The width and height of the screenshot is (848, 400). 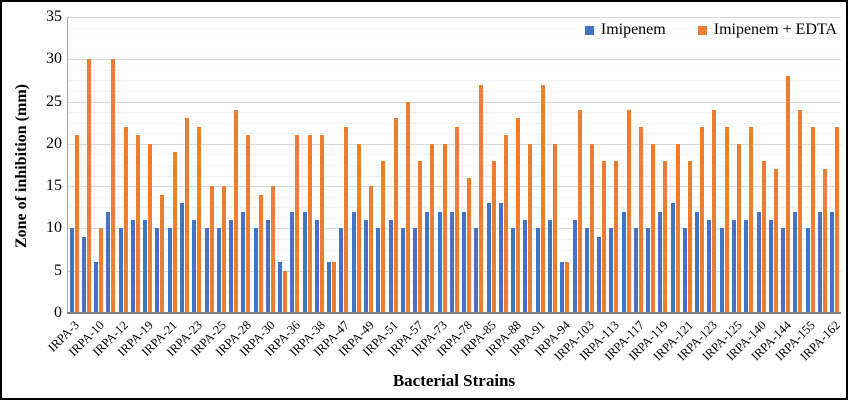 I want to click on legend-item-imipenem-edta: Imipenem + EDTA, so click(x=767, y=30).